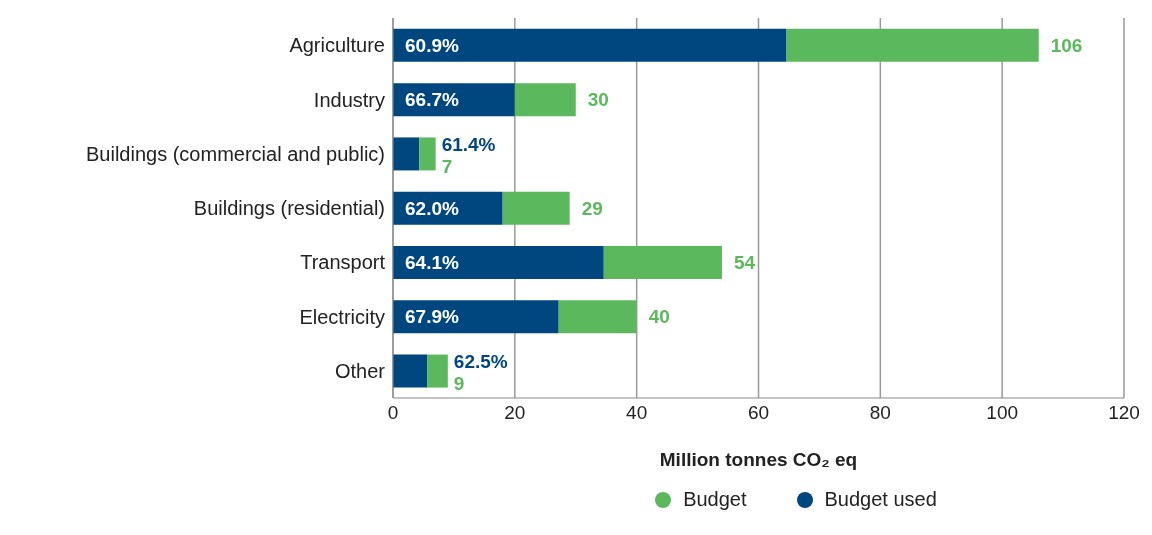 The image size is (1152, 535). What do you see at coordinates (598, 100) in the screenshot?
I see `total-label: 30` at bounding box center [598, 100].